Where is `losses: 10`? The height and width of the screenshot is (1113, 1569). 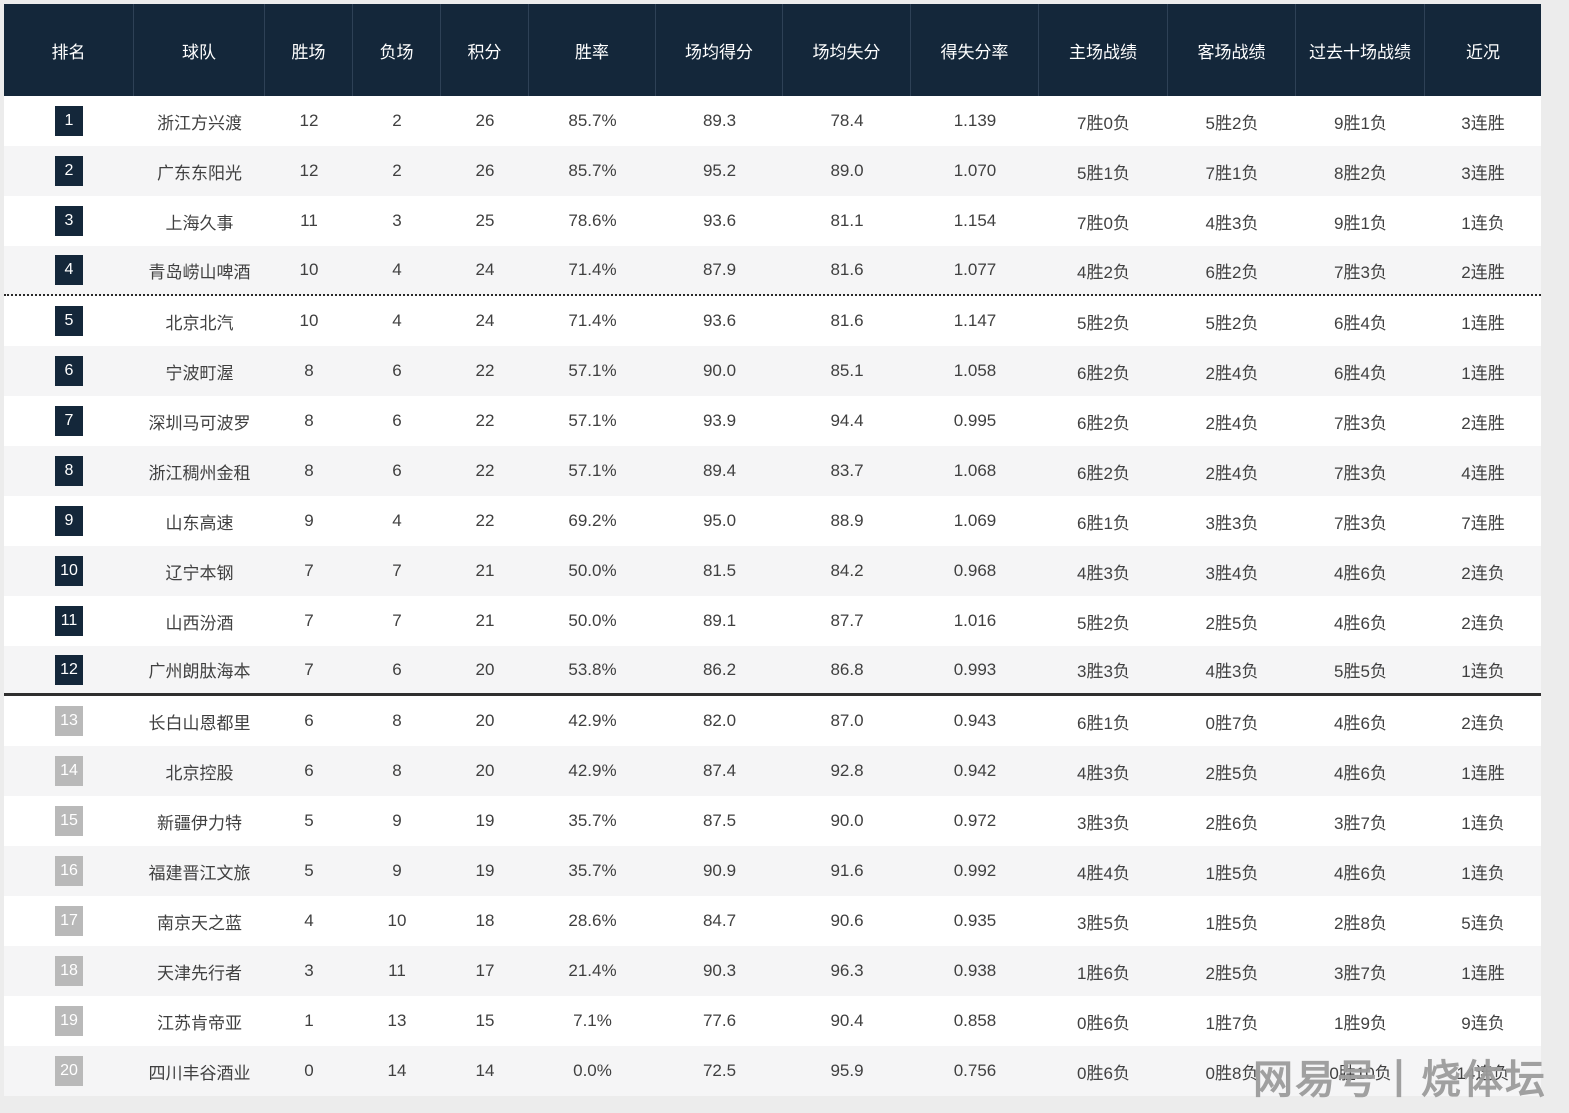
losses: 10 is located at coordinates (397, 920).